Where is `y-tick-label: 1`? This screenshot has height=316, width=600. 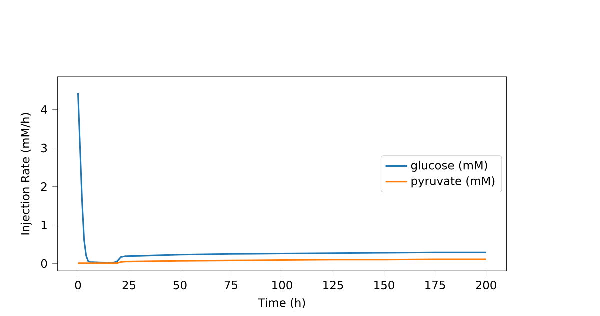 y-tick-label: 1 is located at coordinates (44, 225).